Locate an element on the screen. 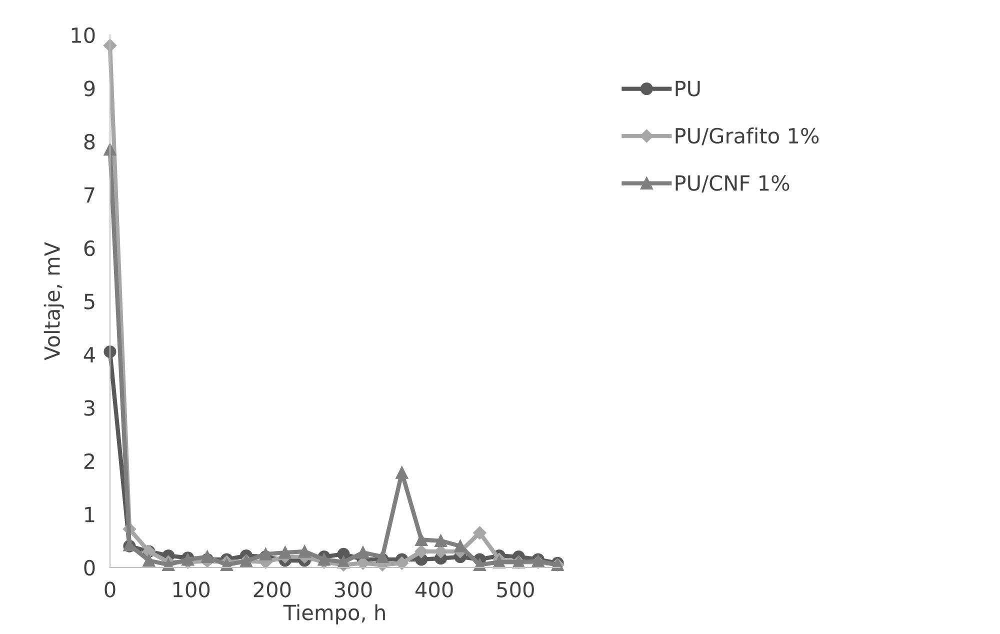 The image size is (1000, 634). x-tick-label: 500 is located at coordinates (515, 590).